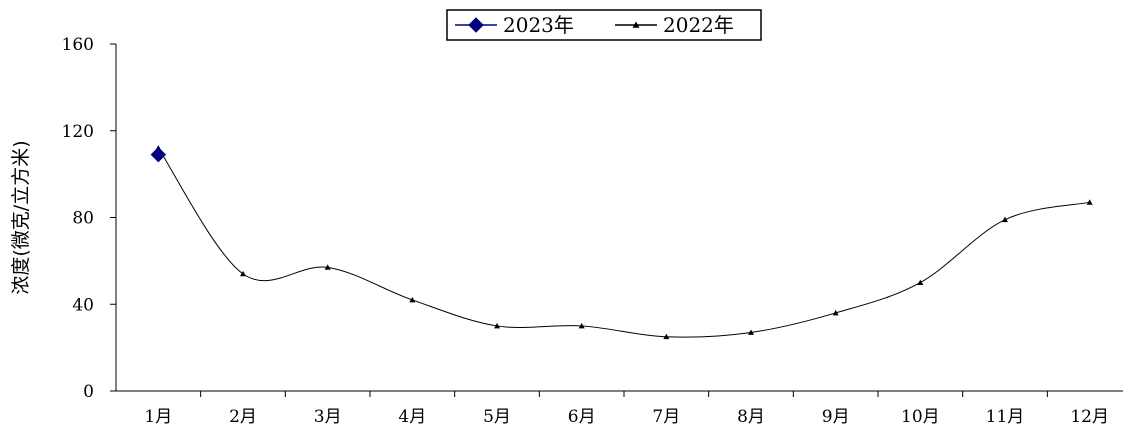  I want to click on series-2023年, so click(158, 154).